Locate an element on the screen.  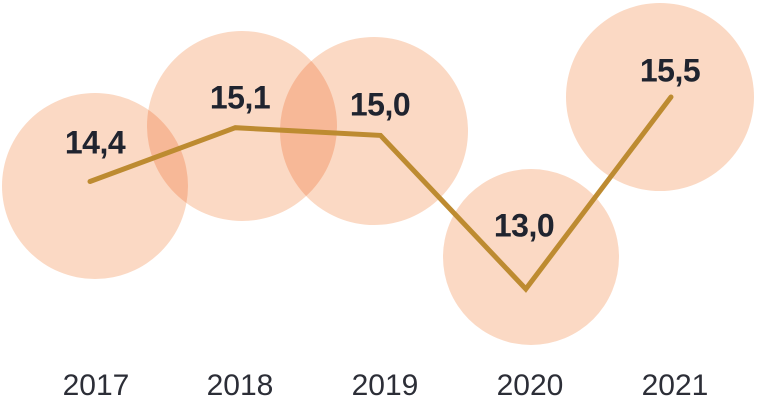
value-label-2018: 15,1 is located at coordinates (240, 97).